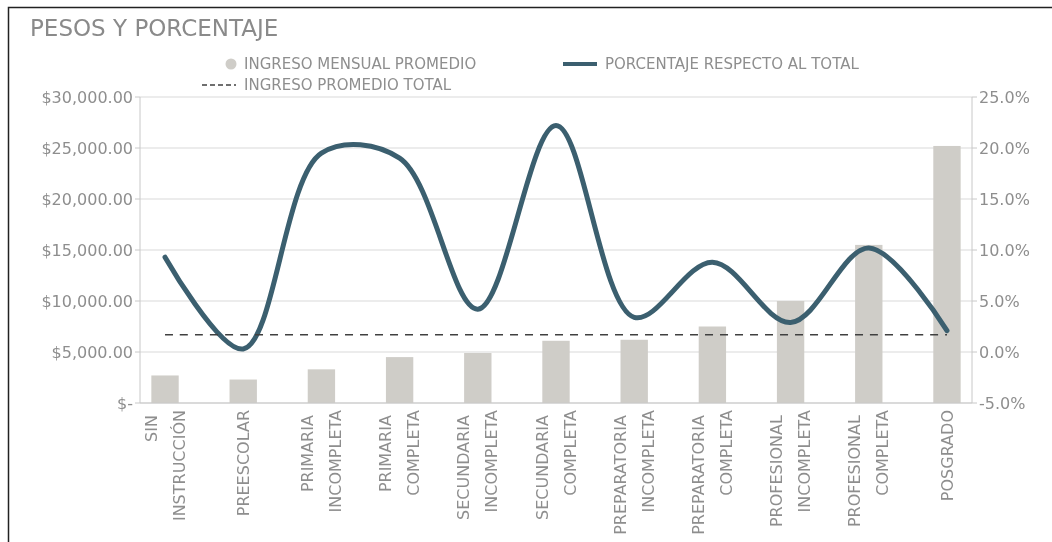 This screenshot has height=542, width=1052. What do you see at coordinates (360, 64) in the screenshot?
I see `legend-label: INGRESO MENSUAL PROMEDIO` at bounding box center [360, 64].